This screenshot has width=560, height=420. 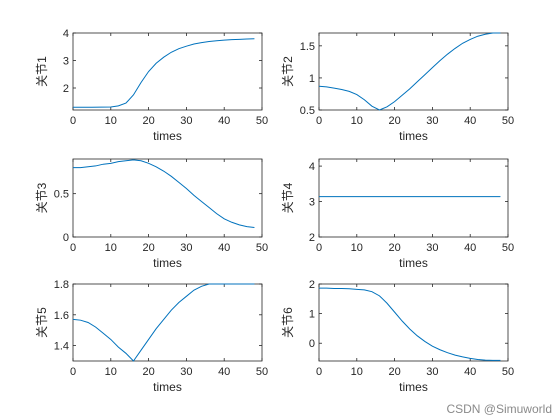 I want to click on y-axis-label: 关节1, so click(x=42, y=71).